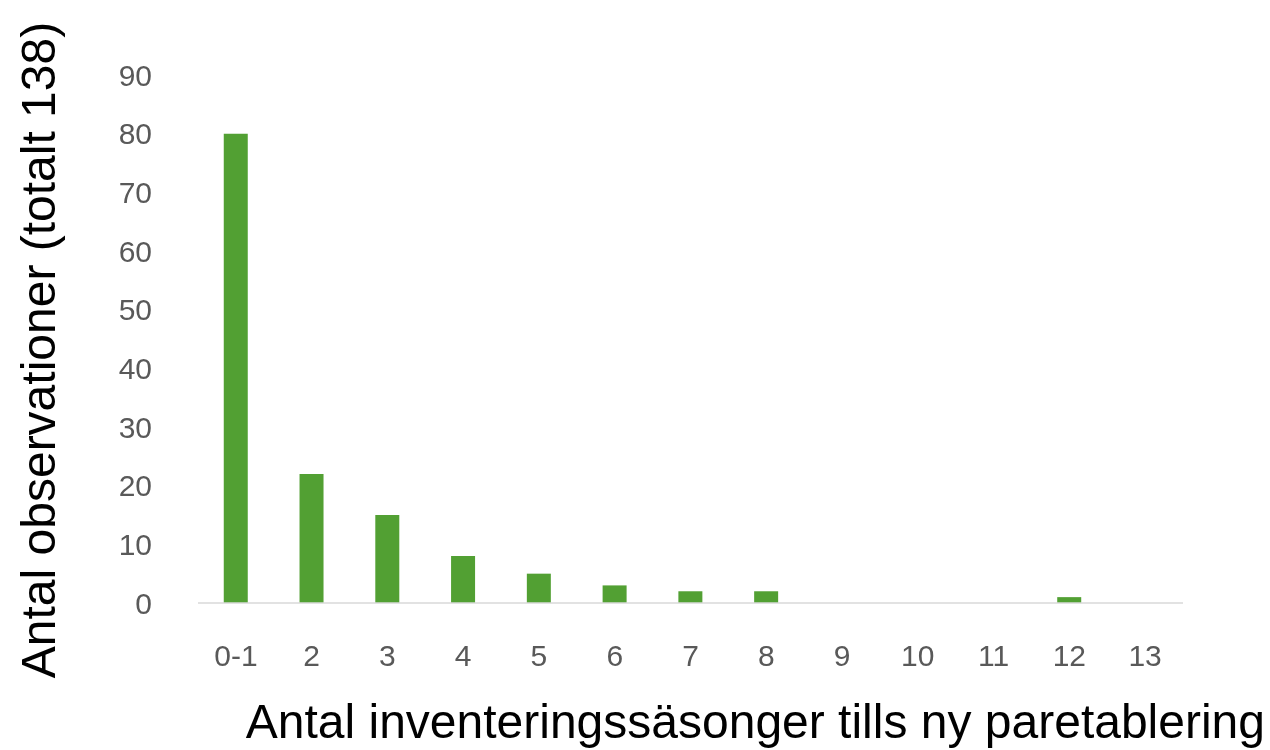  Describe the element at coordinates (135, 427) in the screenshot. I see `y-tick-label: 30` at that location.